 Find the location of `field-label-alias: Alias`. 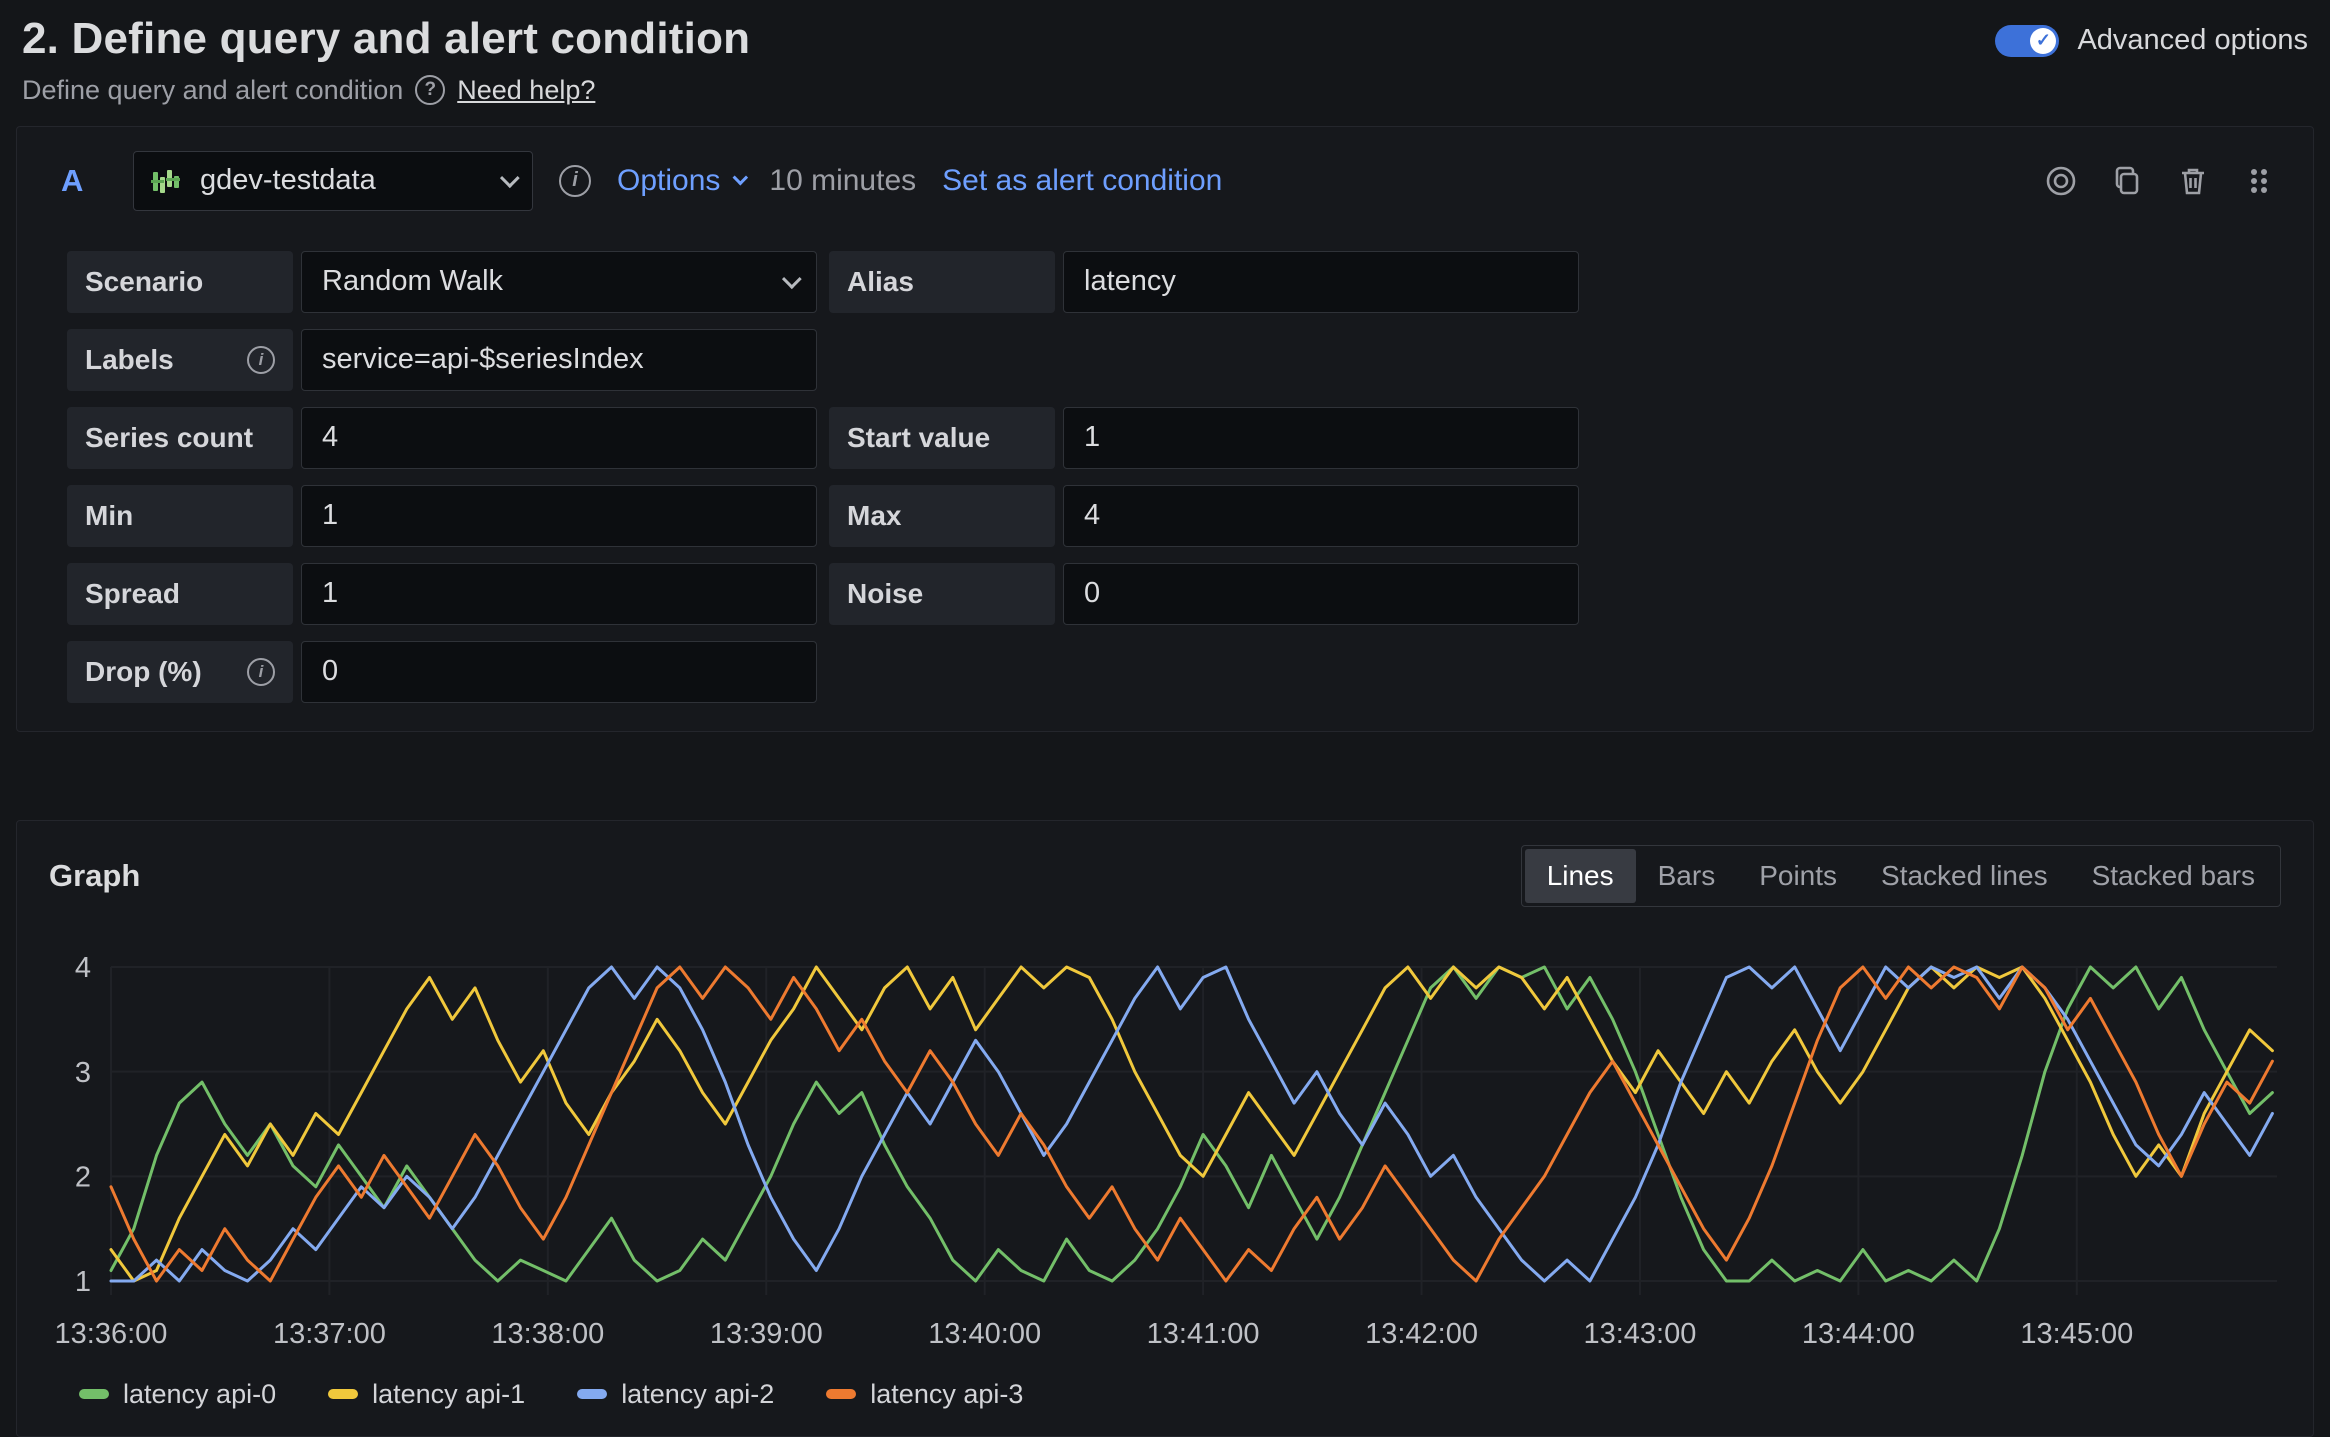

field-label-alias: Alias is located at coordinates (942, 281).